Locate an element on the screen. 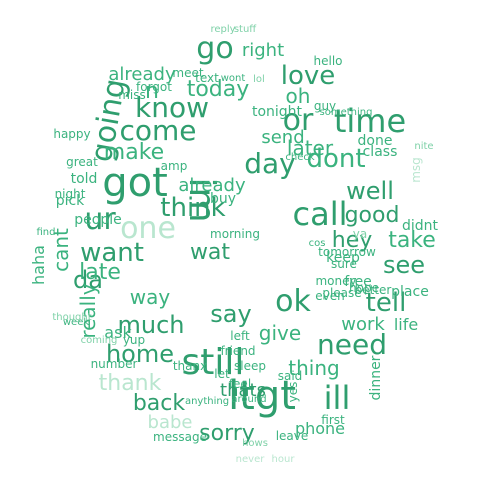 The width and height of the screenshot is (481, 482). cloud-word: day is located at coordinates (270, 163).